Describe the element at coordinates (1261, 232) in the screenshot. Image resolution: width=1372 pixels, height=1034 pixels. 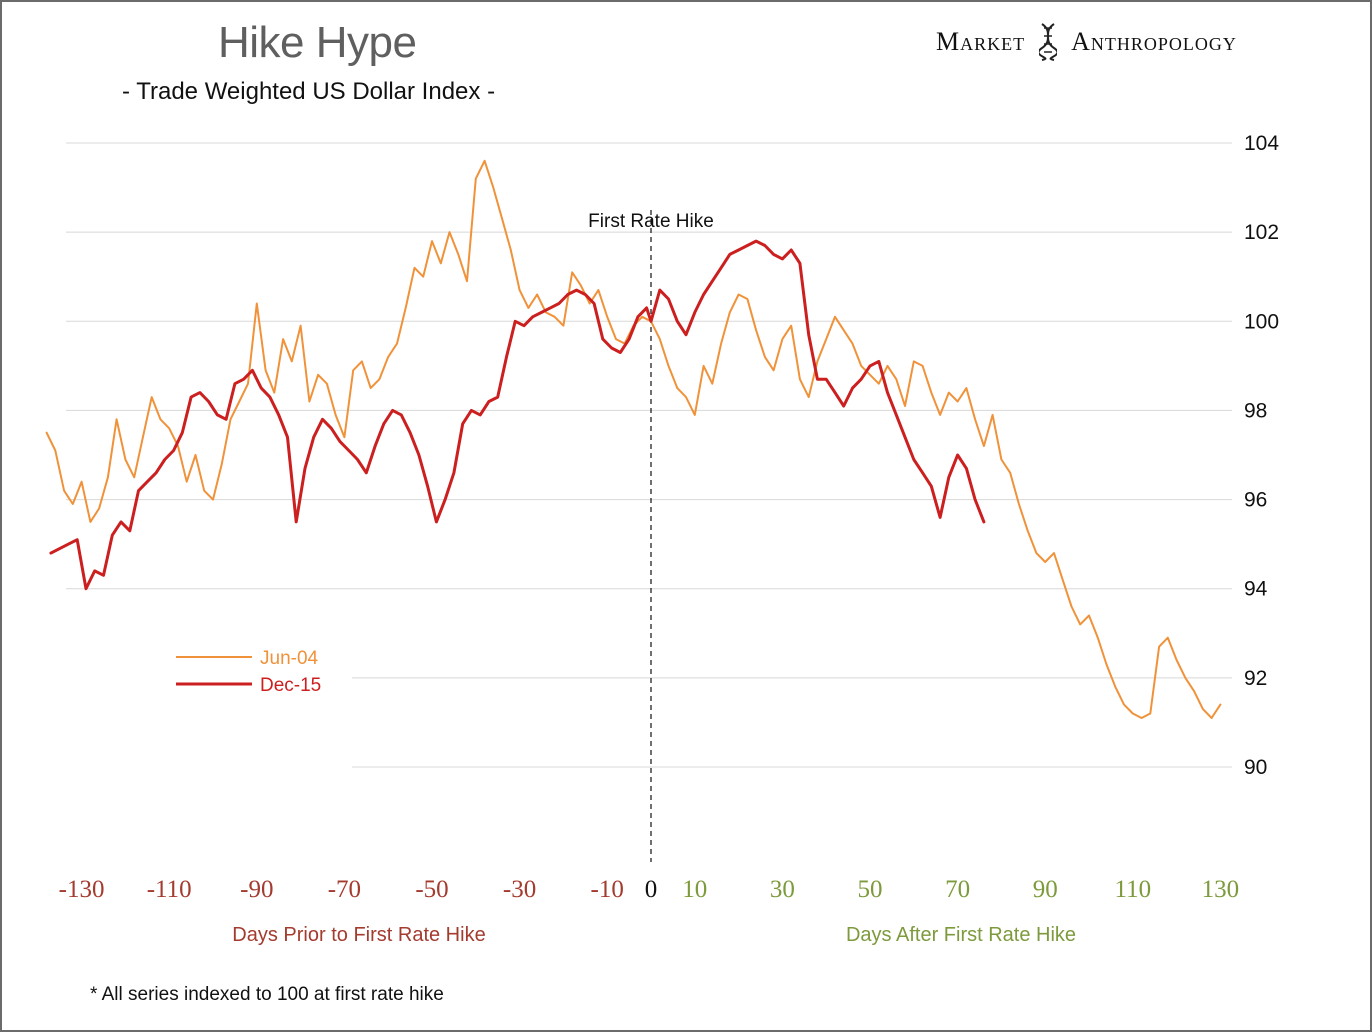
I see `y-tick-label: 102` at that location.